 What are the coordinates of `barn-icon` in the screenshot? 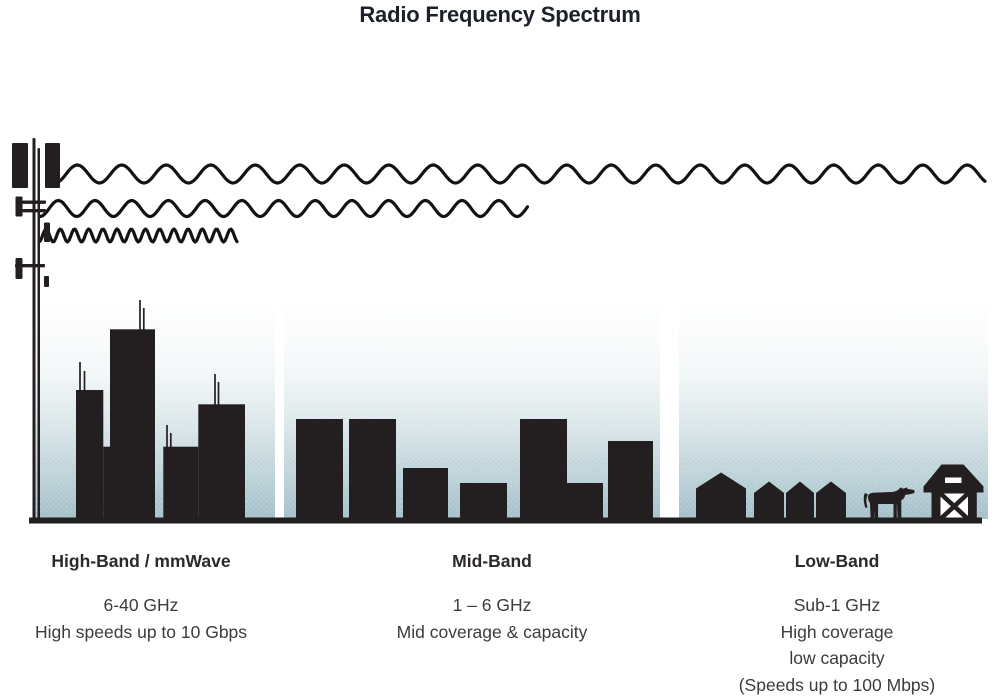 It's located at (953, 492).